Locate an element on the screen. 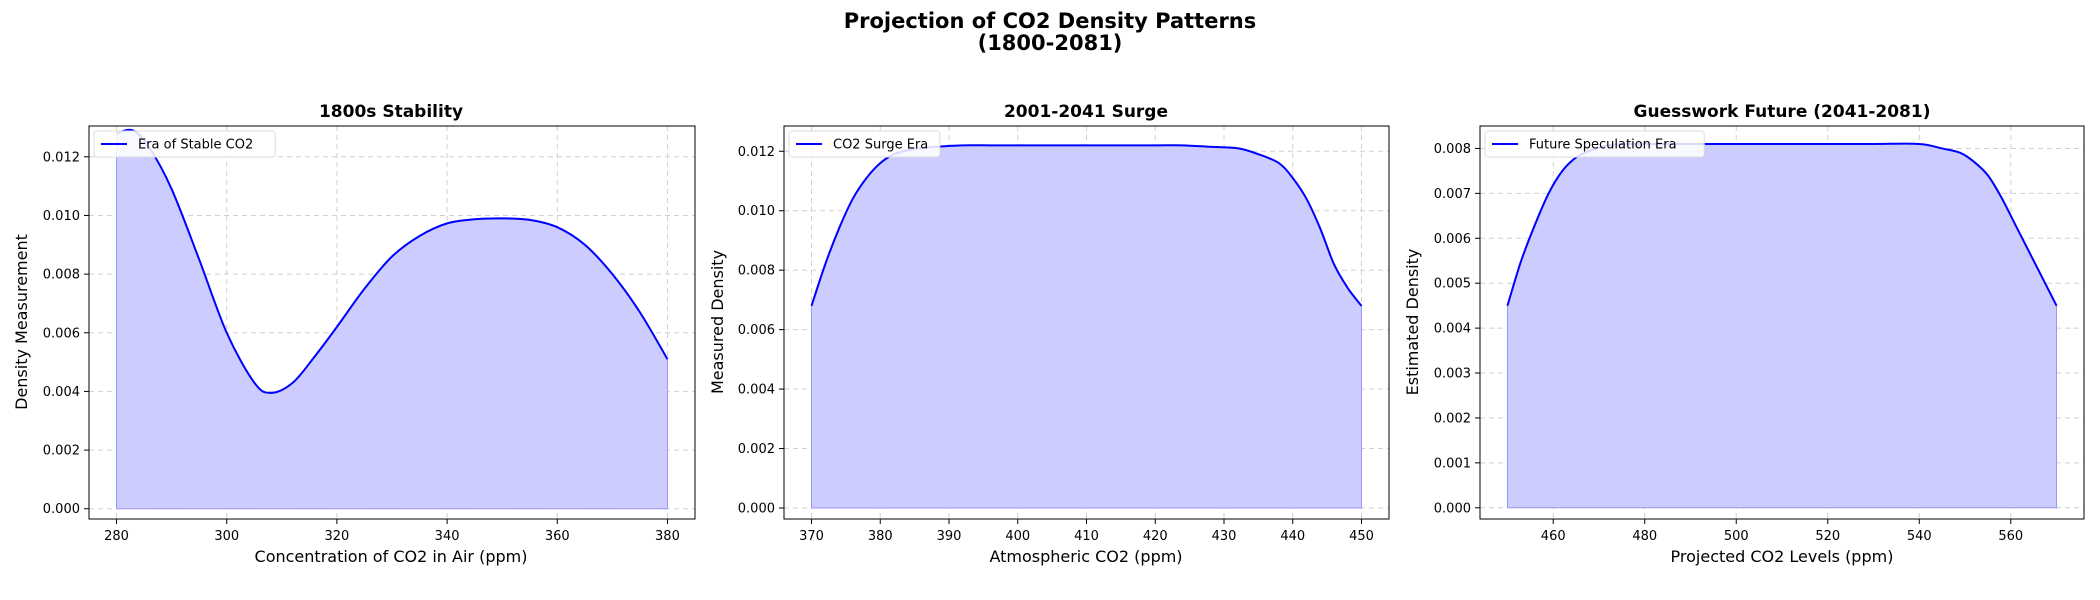 Image resolution: width=2100 pixels, height=600 pixels. x-tick-label: 430 is located at coordinates (1224, 536).